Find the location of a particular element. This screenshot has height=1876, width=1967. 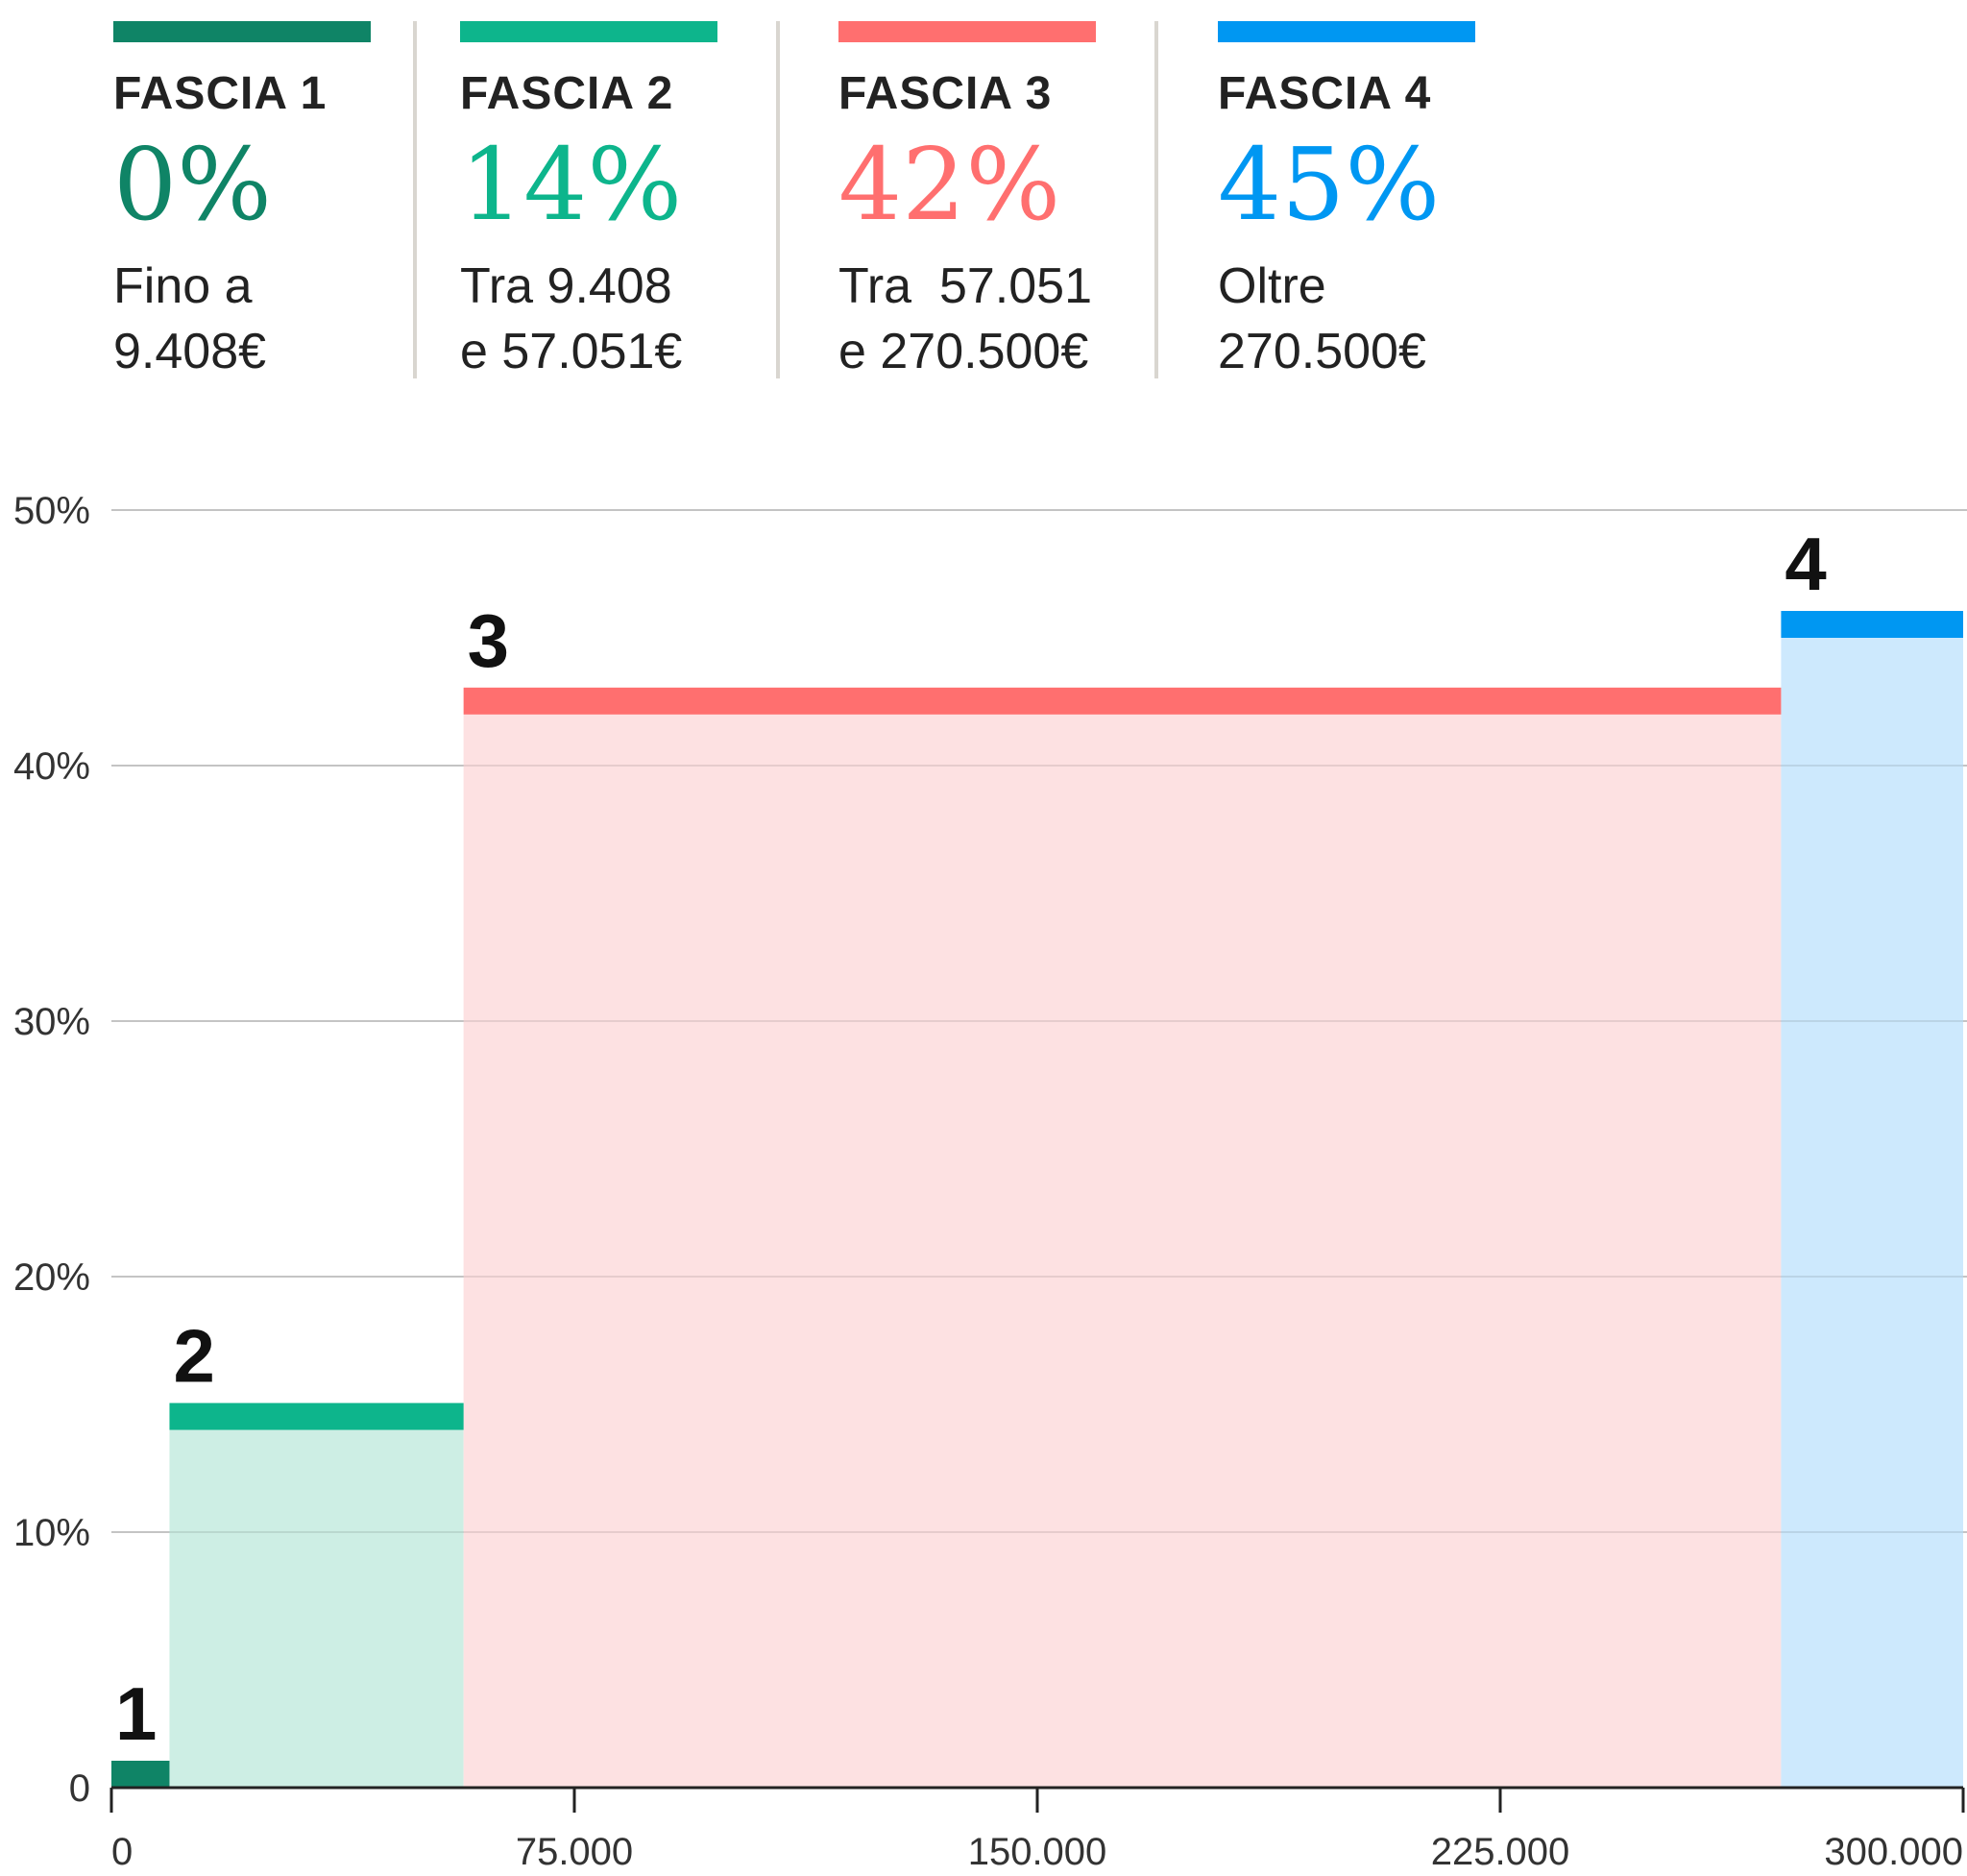

legend-rate: 45% is located at coordinates (1329, 184).